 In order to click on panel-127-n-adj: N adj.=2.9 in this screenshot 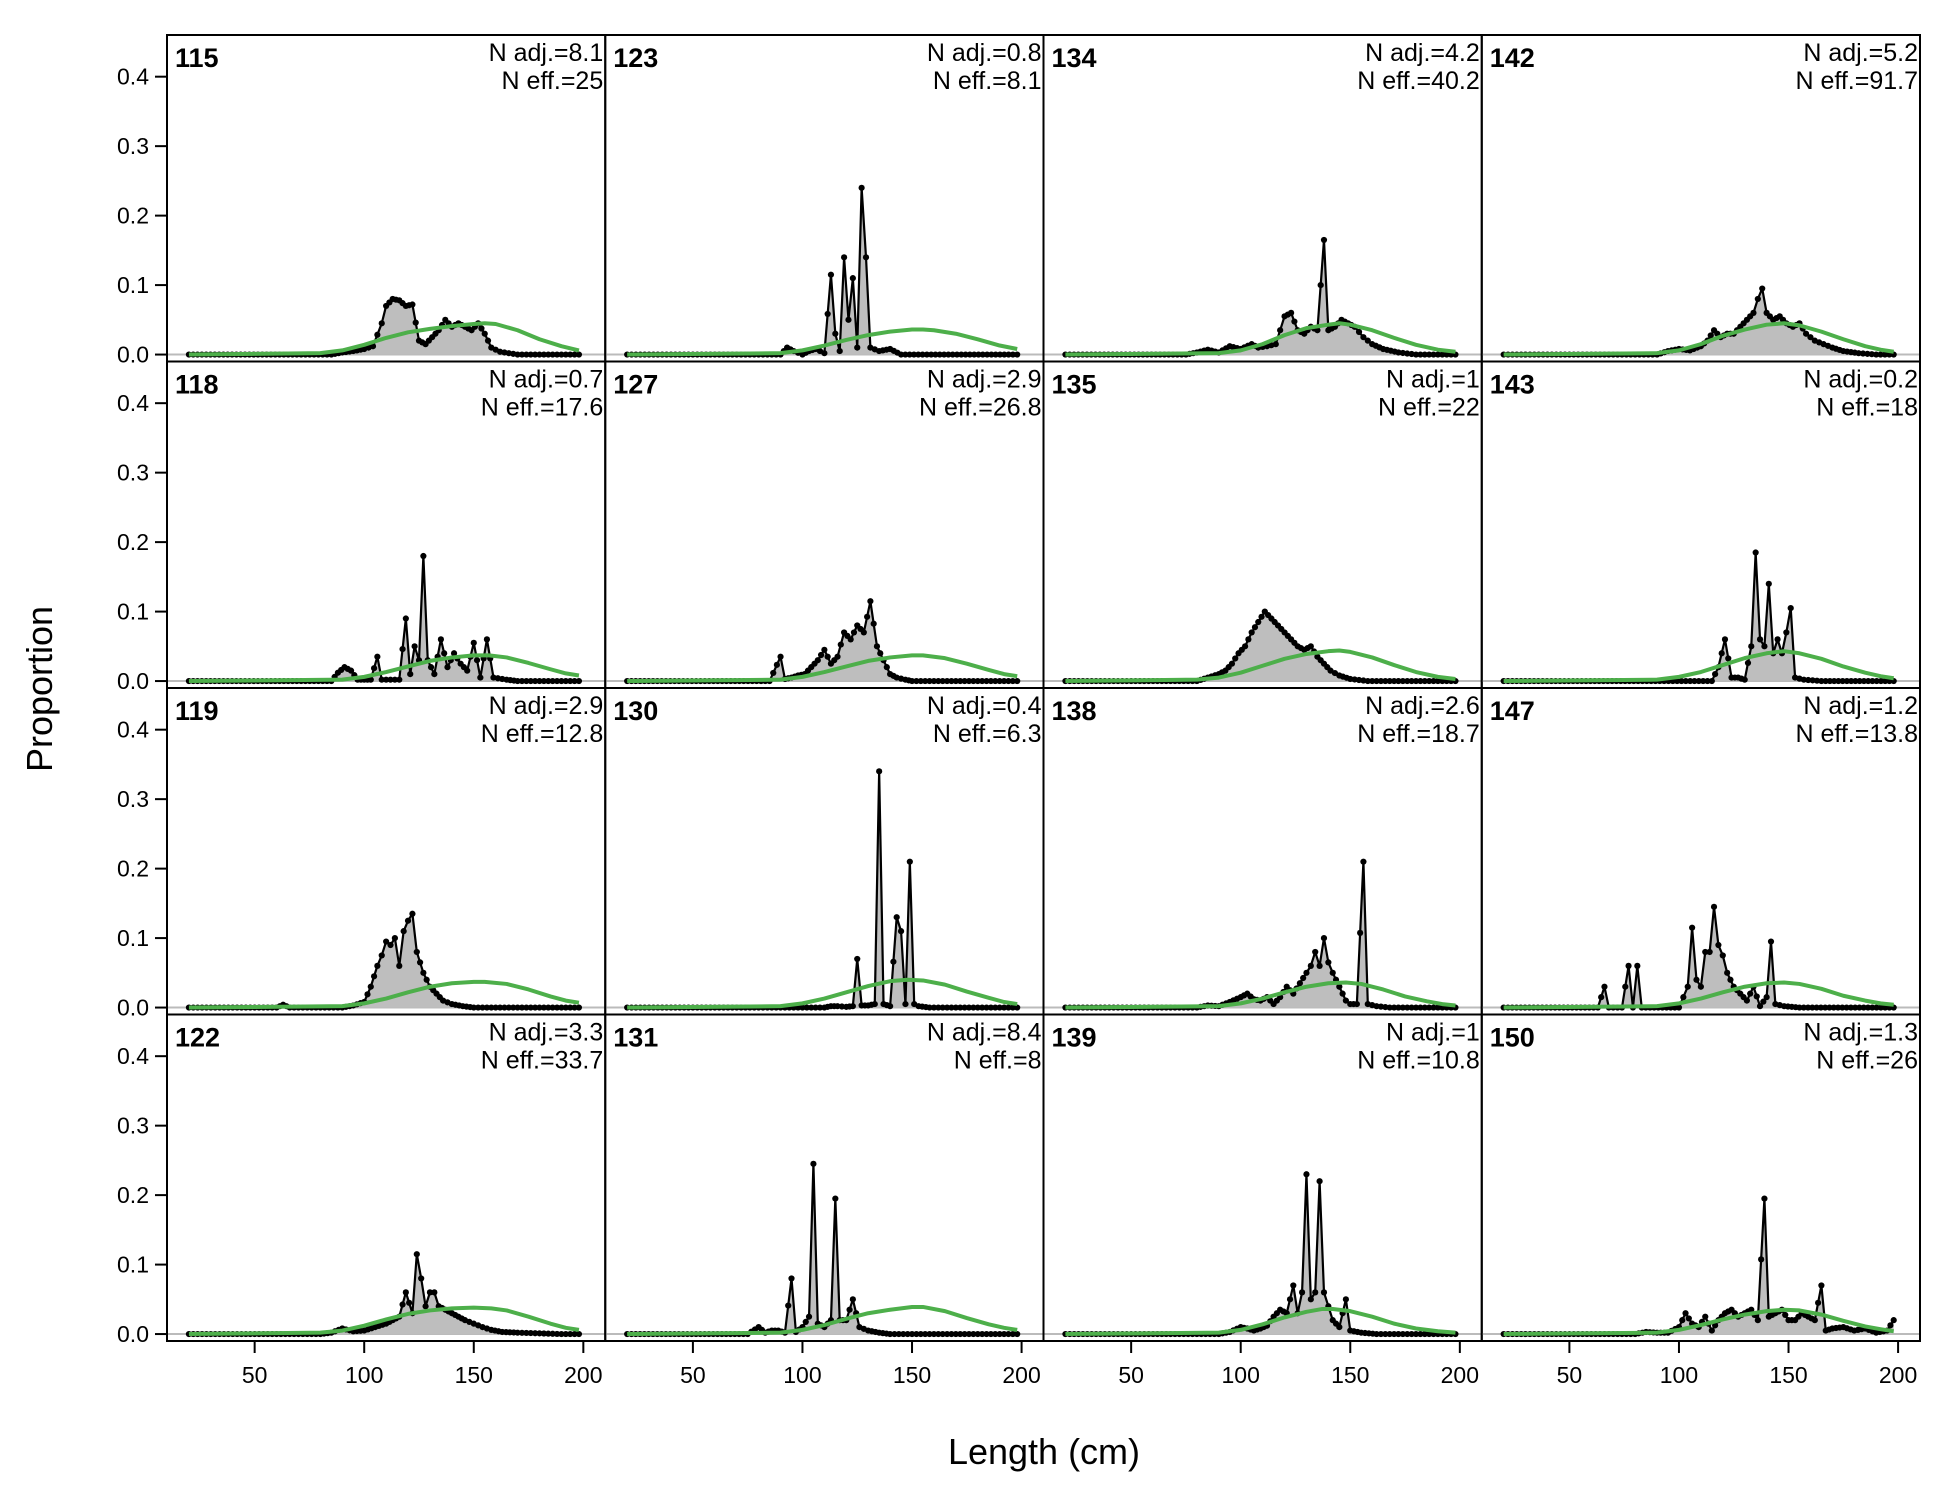, I will do `click(984, 380)`.